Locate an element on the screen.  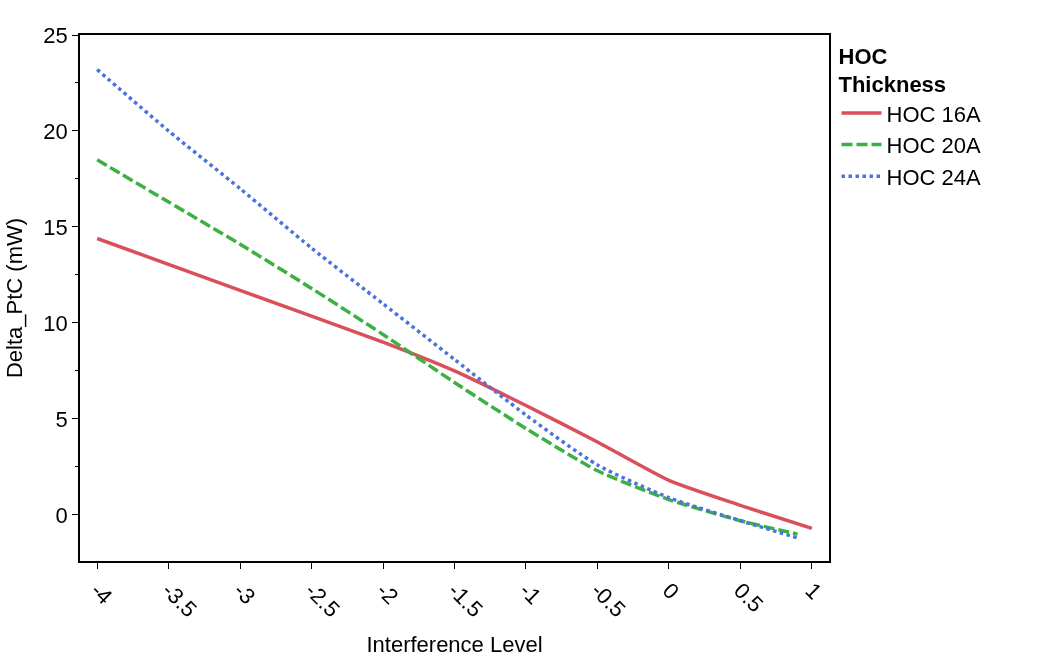
legend-label: HOC 20A is located at coordinates (933, 146).